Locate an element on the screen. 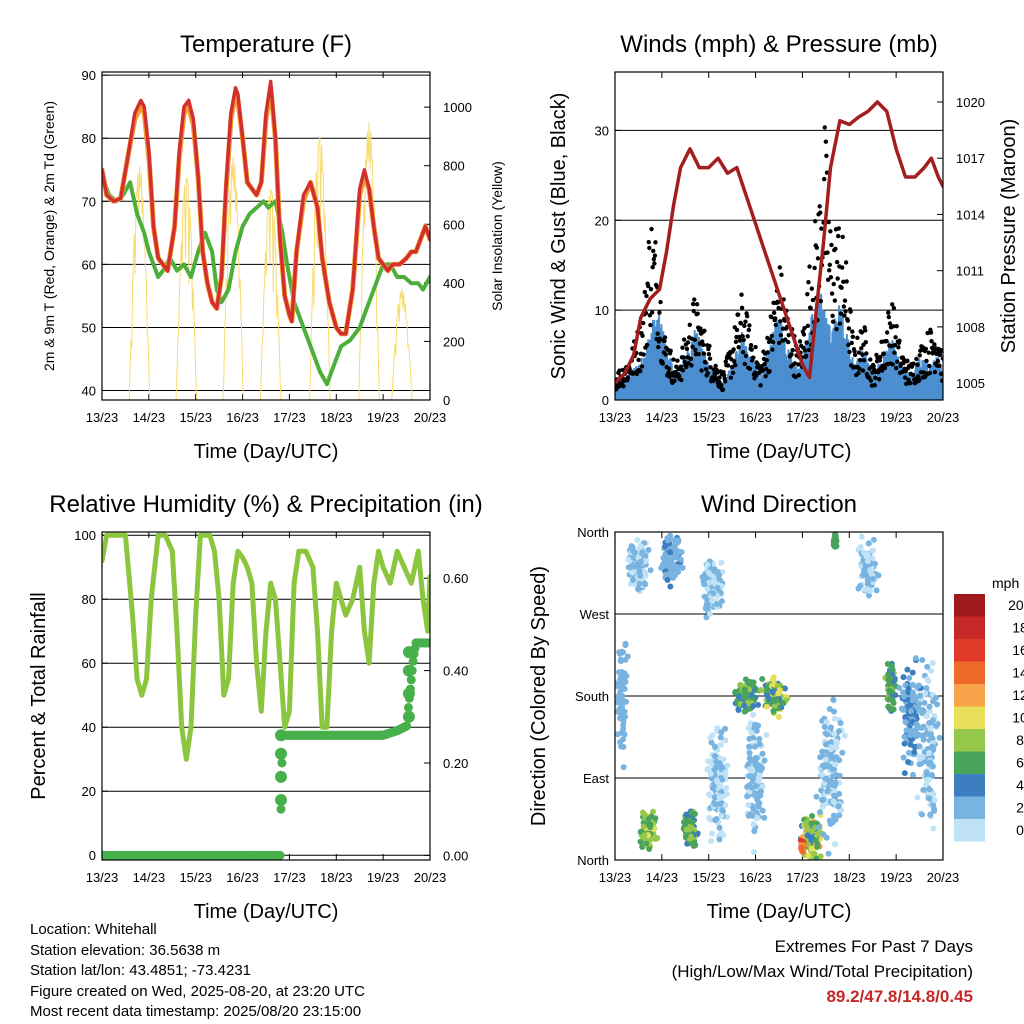  y2-tick-label: 0 is located at coordinates (446, 400).